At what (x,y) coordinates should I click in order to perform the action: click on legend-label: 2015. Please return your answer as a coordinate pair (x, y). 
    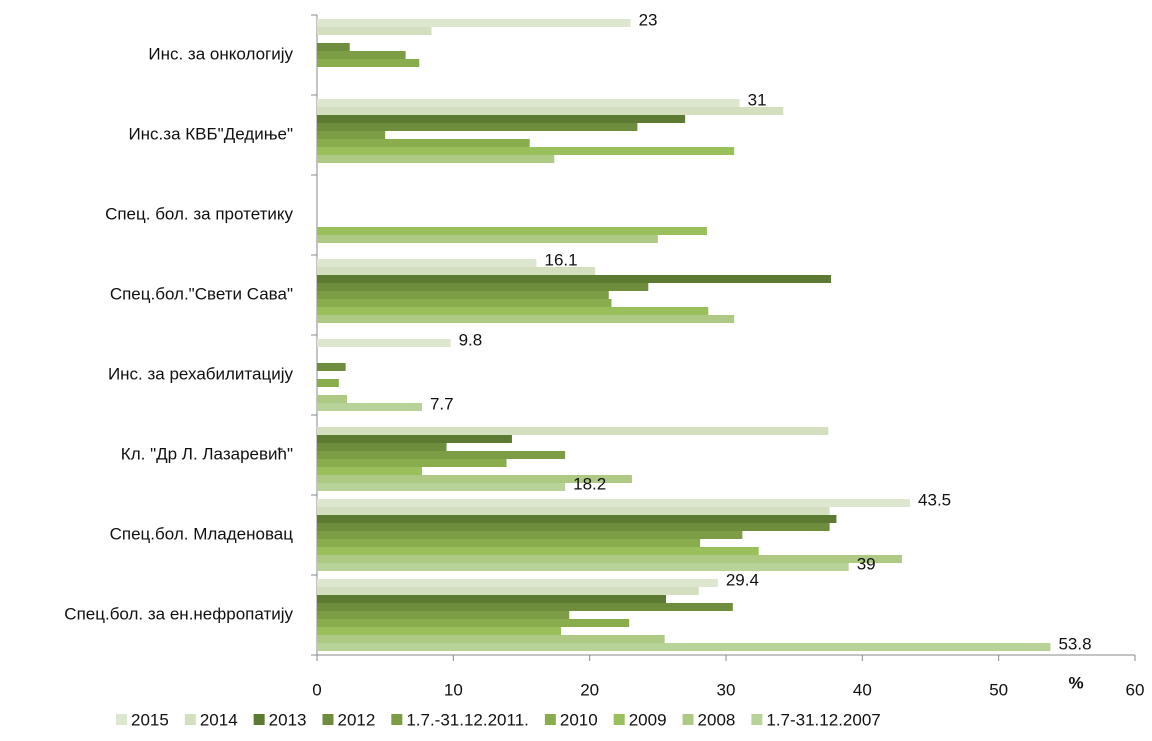
    Looking at the image, I should click on (150, 719).